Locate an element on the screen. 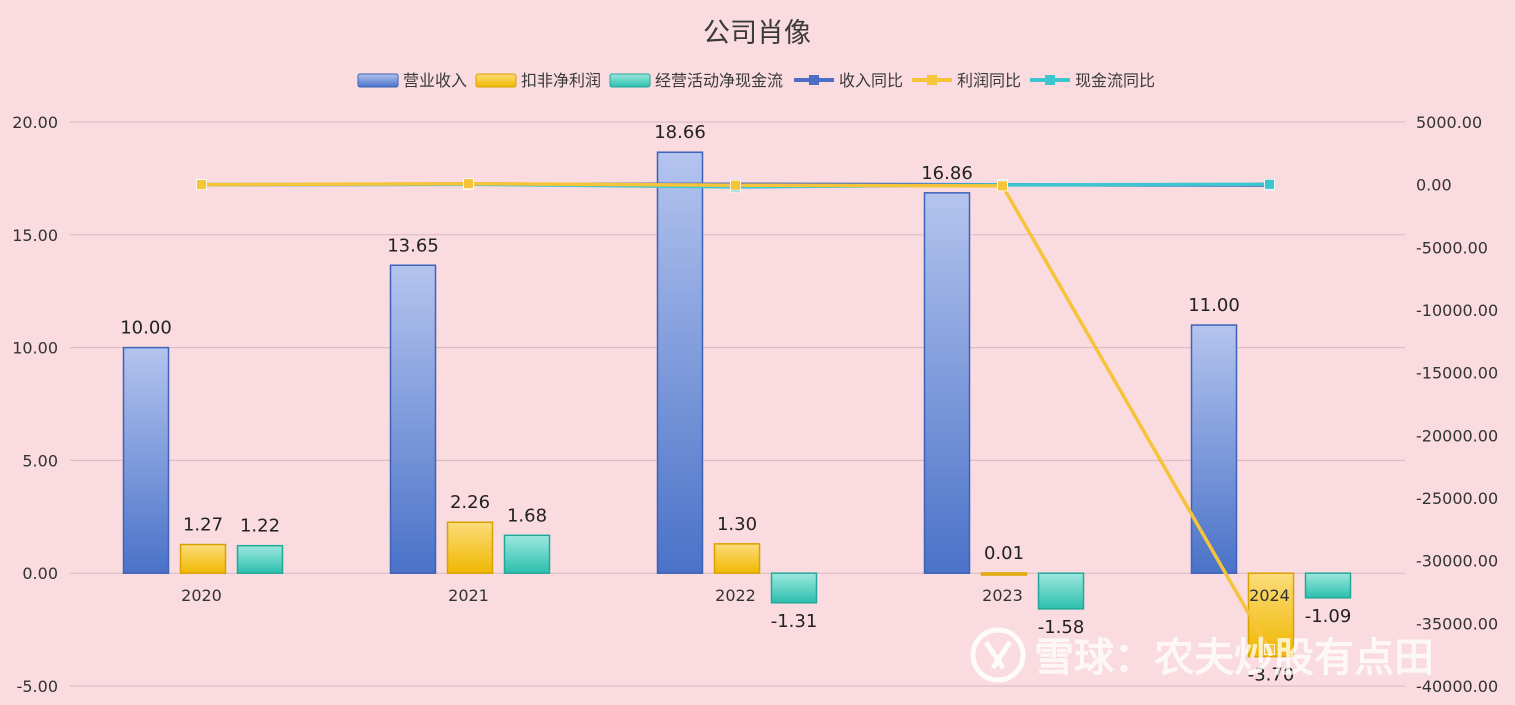 This screenshot has height=705, width=1515. data-label: 16.86 is located at coordinates (947, 173).